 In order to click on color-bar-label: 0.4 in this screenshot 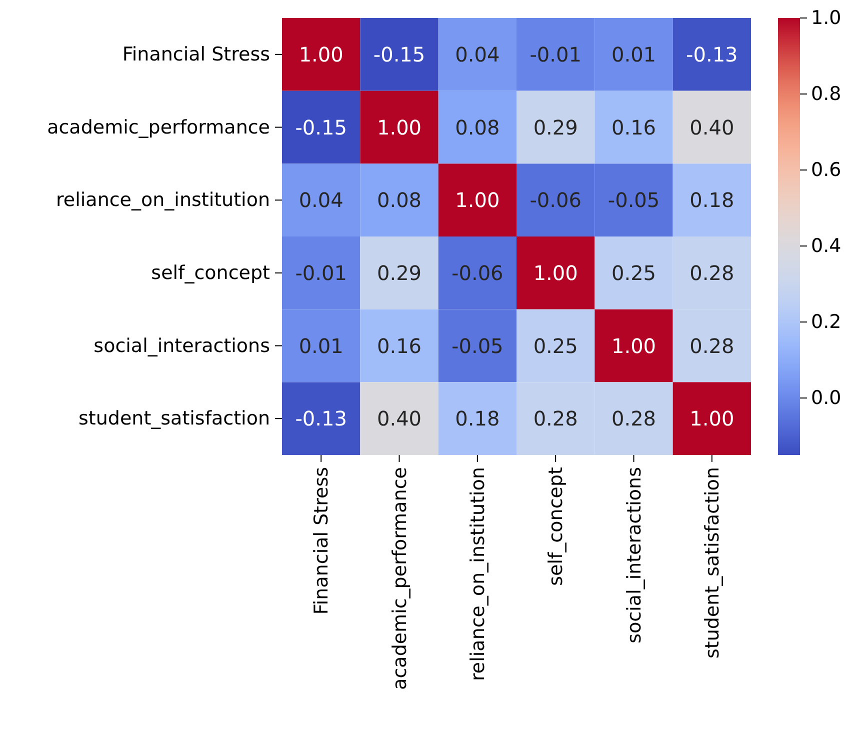, I will do `click(826, 246)`.